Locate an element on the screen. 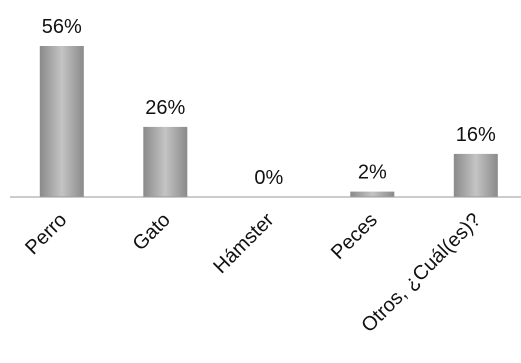 This screenshot has width=521, height=363. bar-otros-cual-es is located at coordinates (475, 175).